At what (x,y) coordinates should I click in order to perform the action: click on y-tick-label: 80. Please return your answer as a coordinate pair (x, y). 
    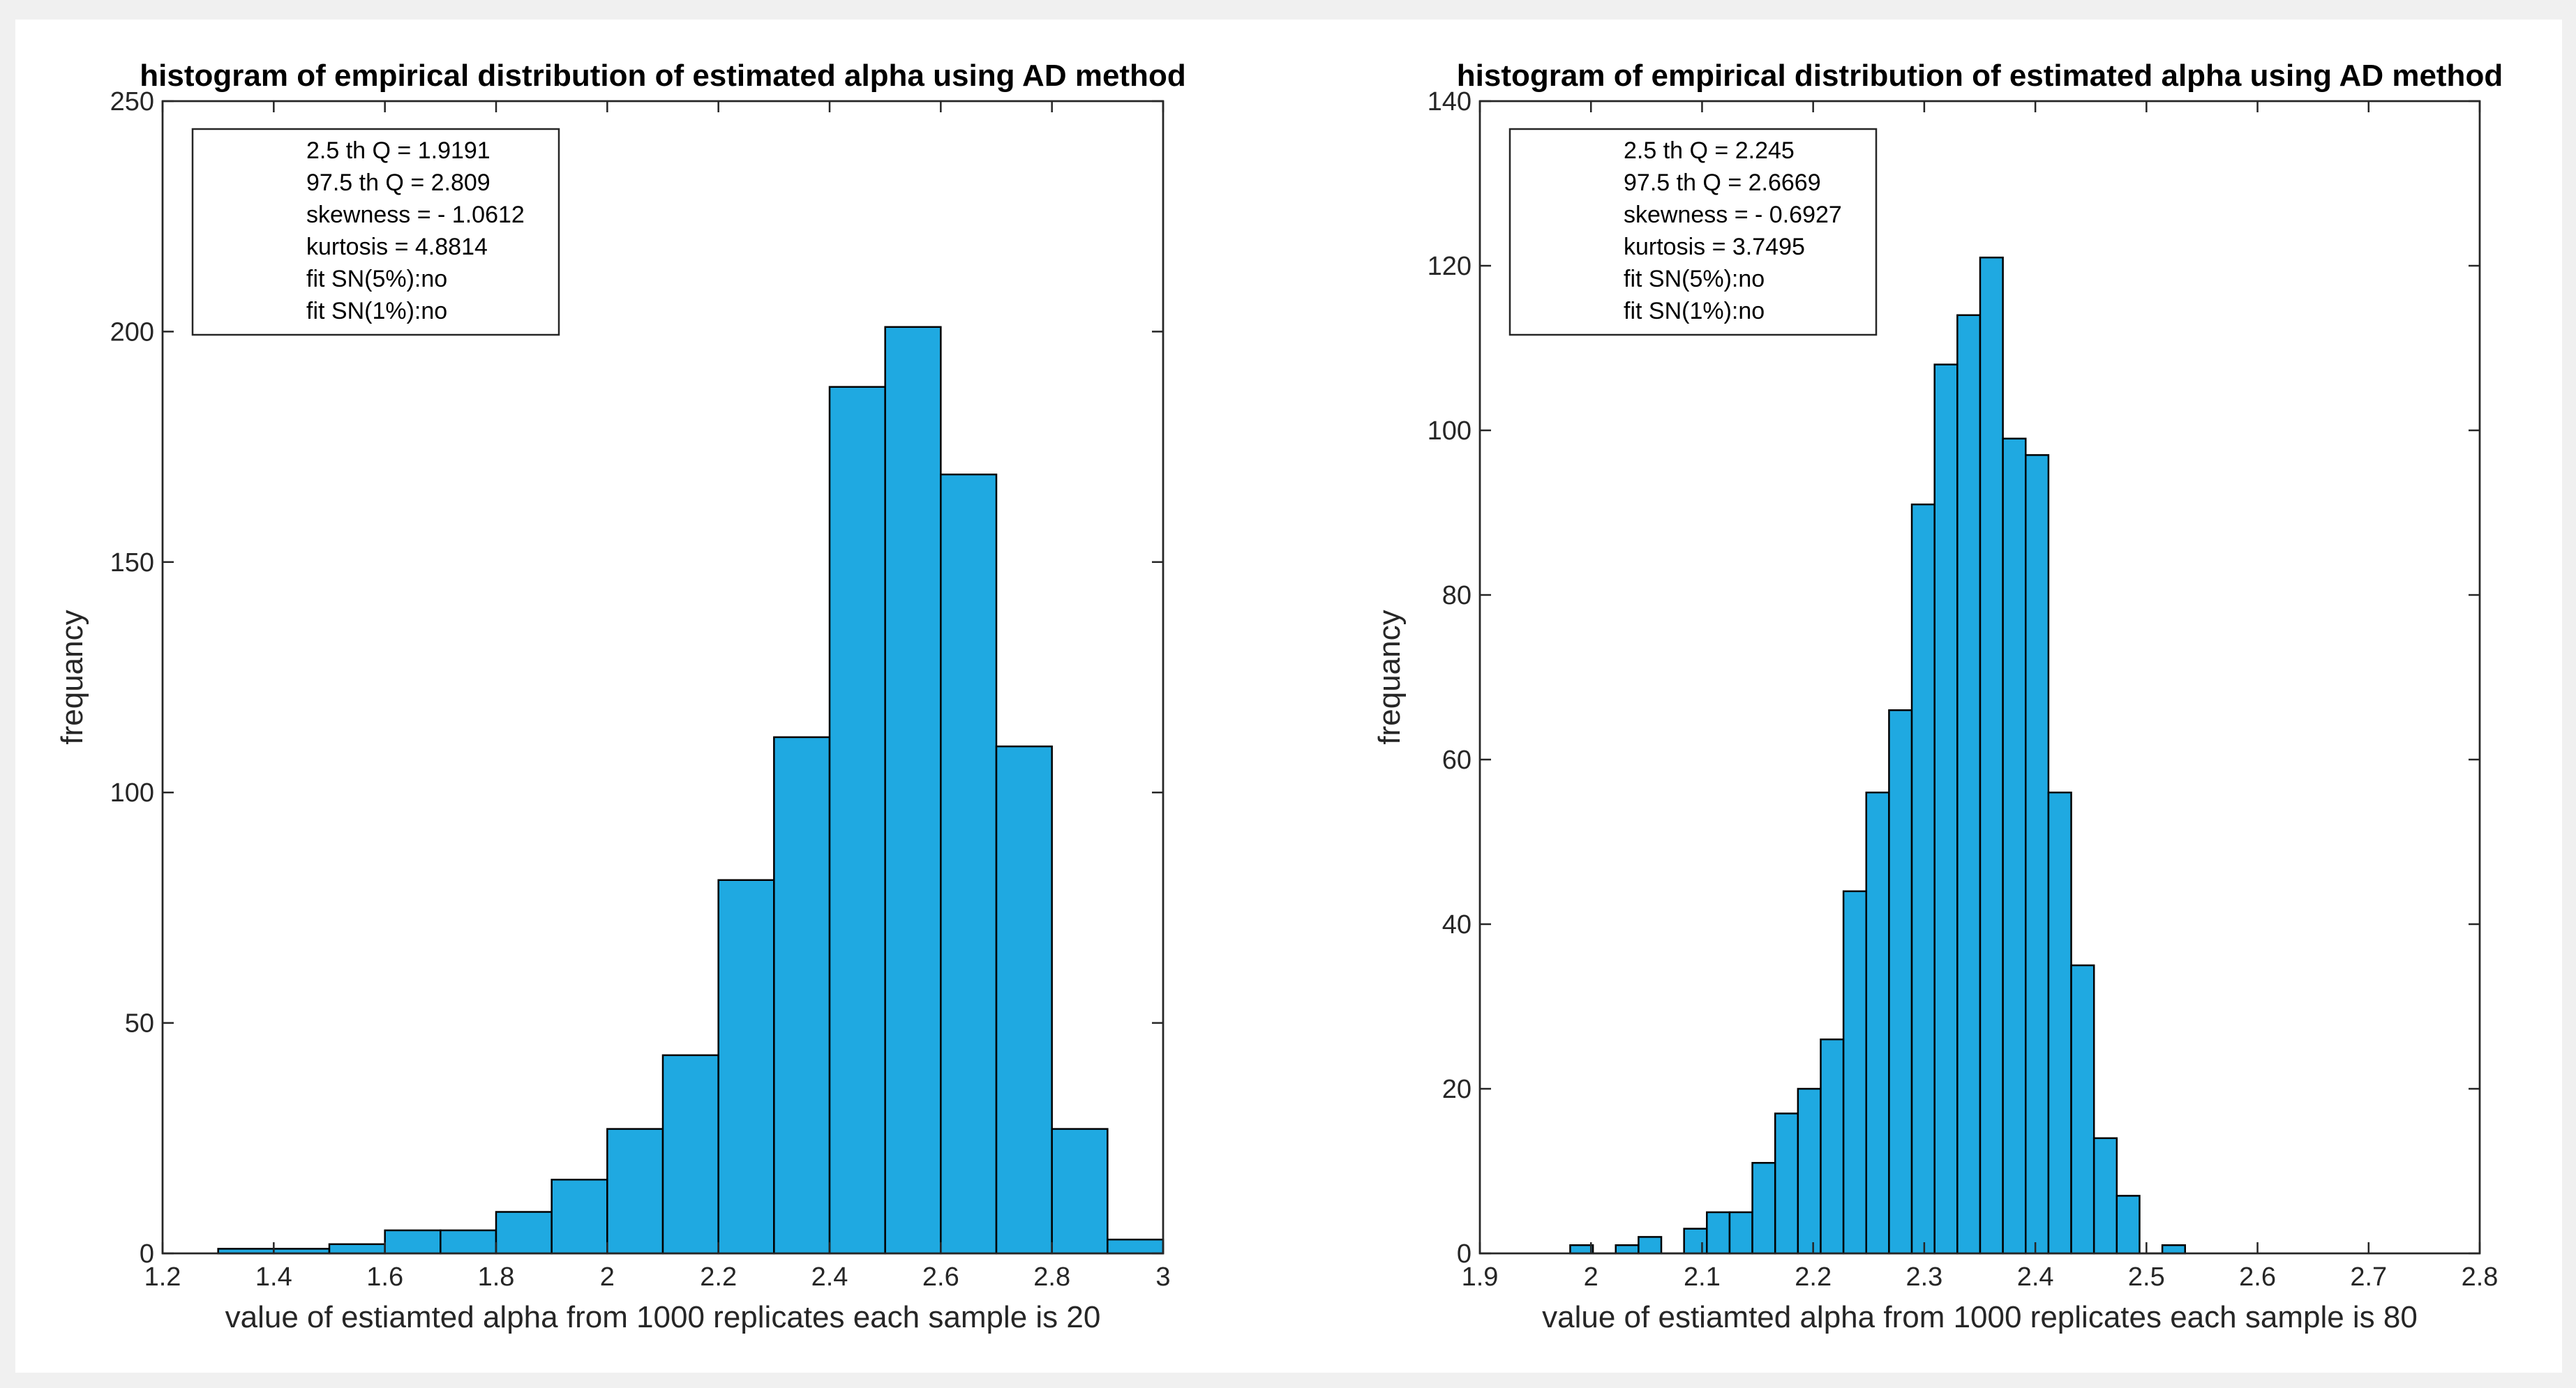
    Looking at the image, I should click on (1457, 595).